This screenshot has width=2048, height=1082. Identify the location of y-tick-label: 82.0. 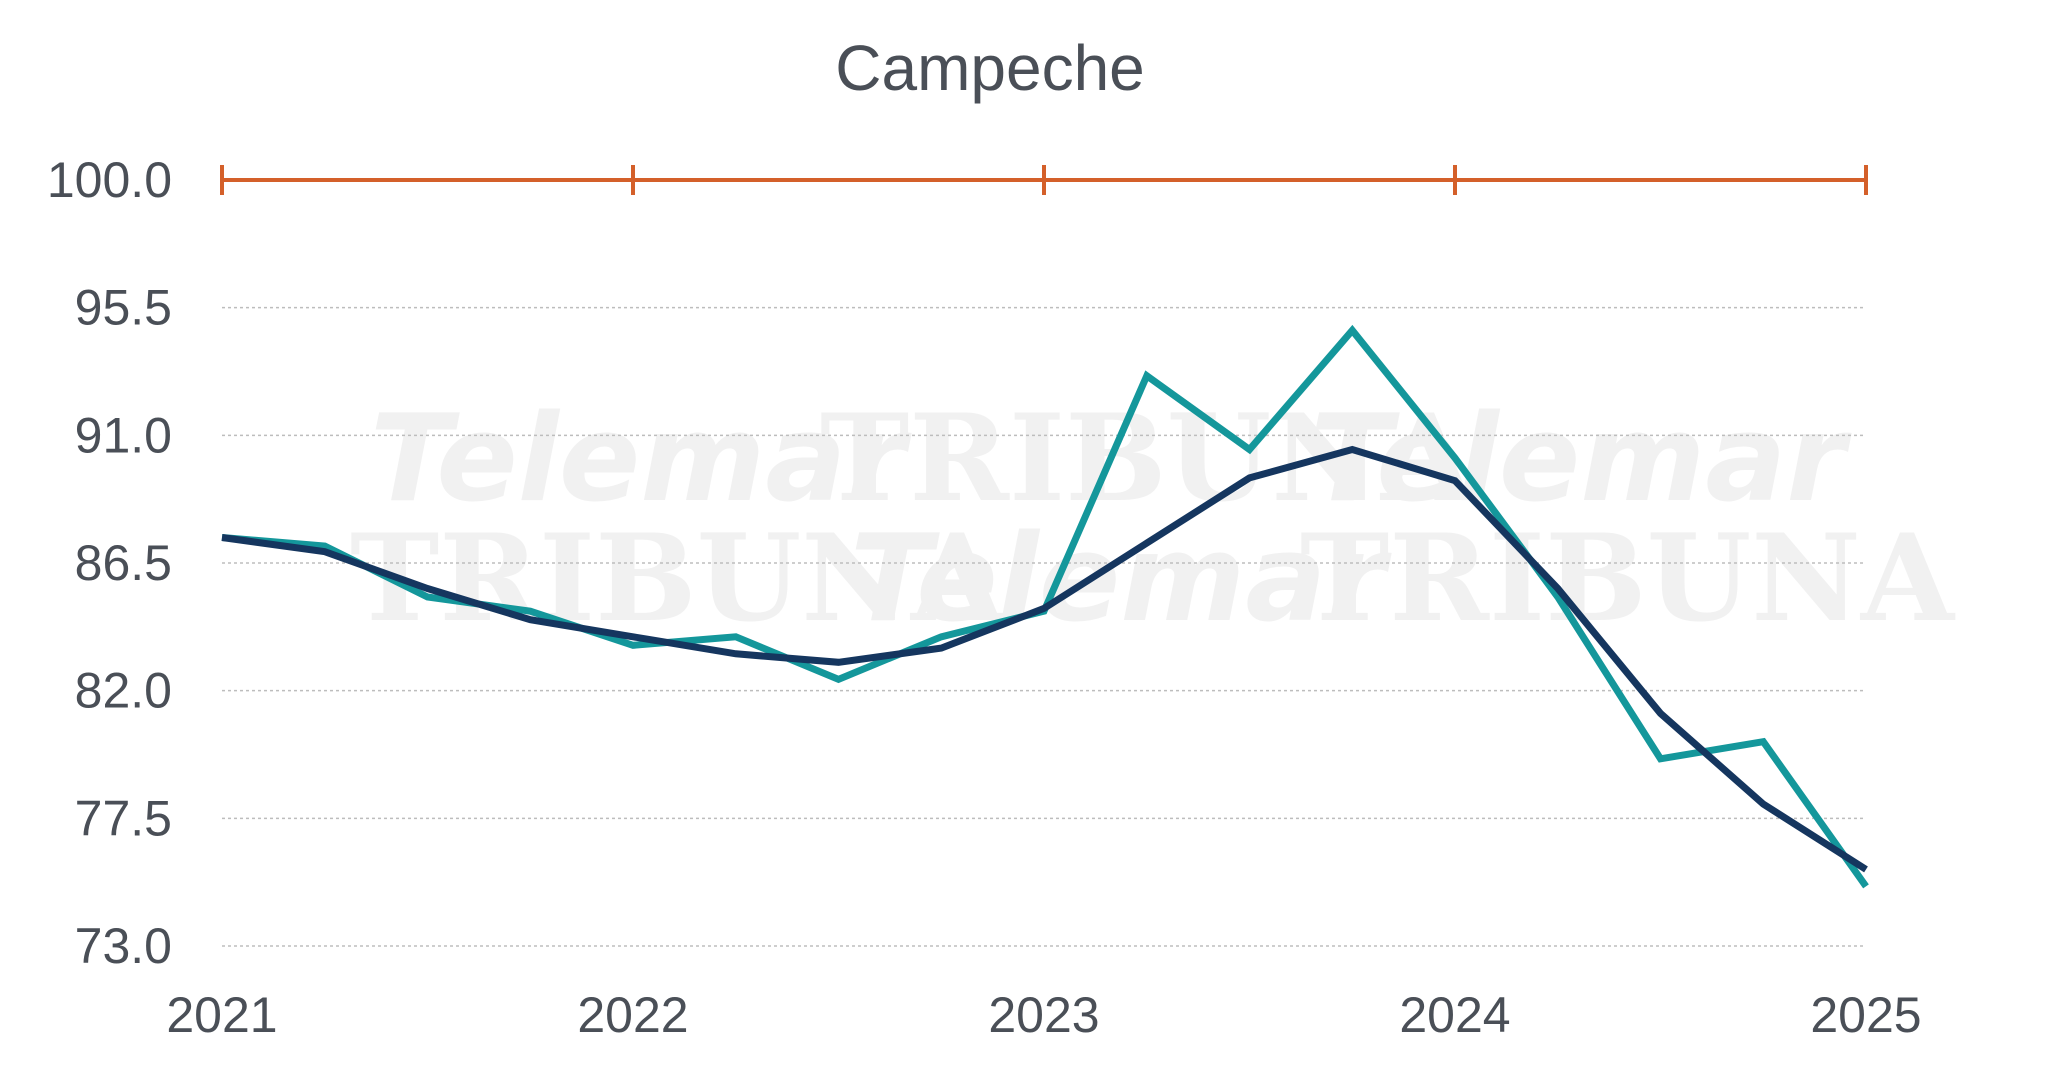
(123, 691).